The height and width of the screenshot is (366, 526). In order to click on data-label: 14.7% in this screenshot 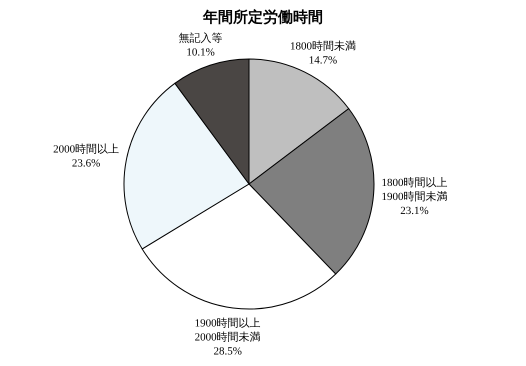, I will do `click(323, 60)`.